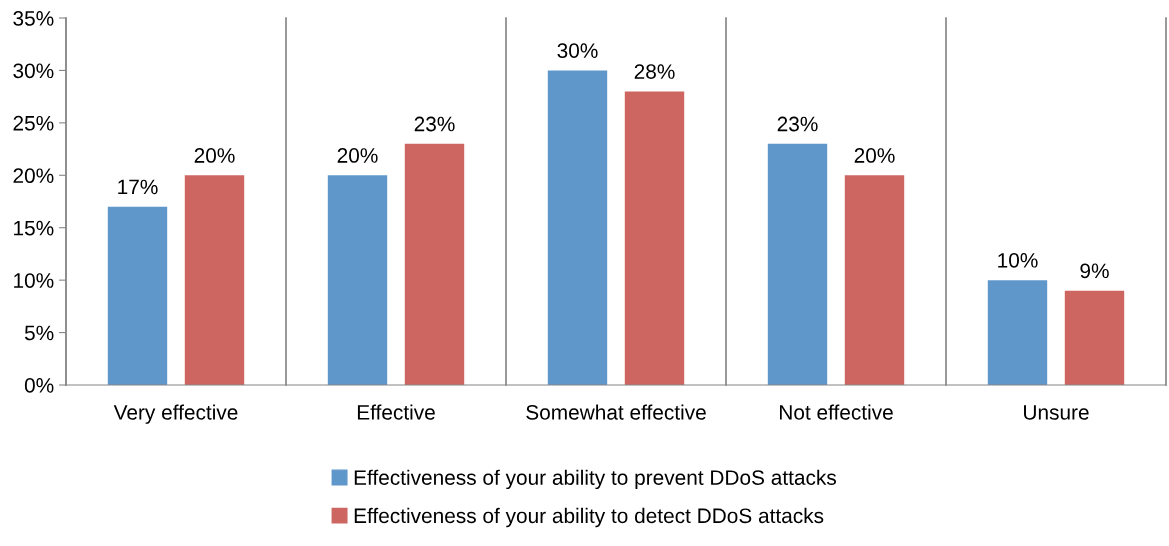 The image size is (1169, 546). I want to click on x-tick-label: Not effective, so click(836, 412).